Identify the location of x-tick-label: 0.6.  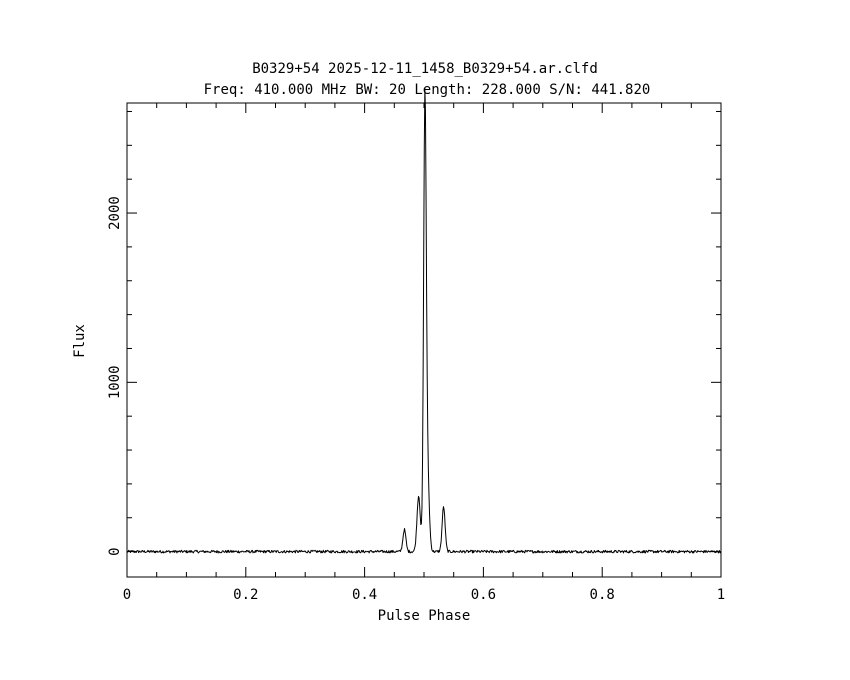
(483, 595).